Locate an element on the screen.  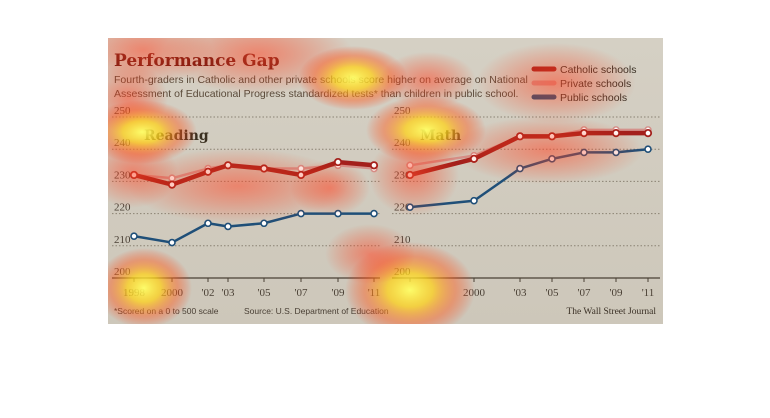
credit: The Wall Street Journal is located at coordinates (611, 312).